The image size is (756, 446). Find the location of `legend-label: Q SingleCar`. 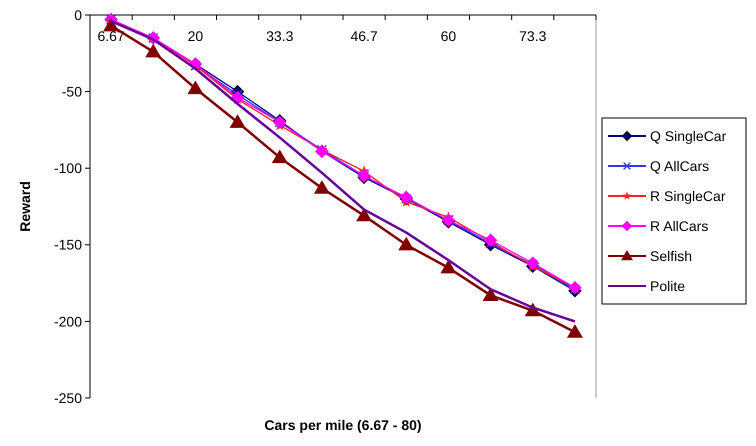

legend-label: Q SingleCar is located at coordinates (688, 136).